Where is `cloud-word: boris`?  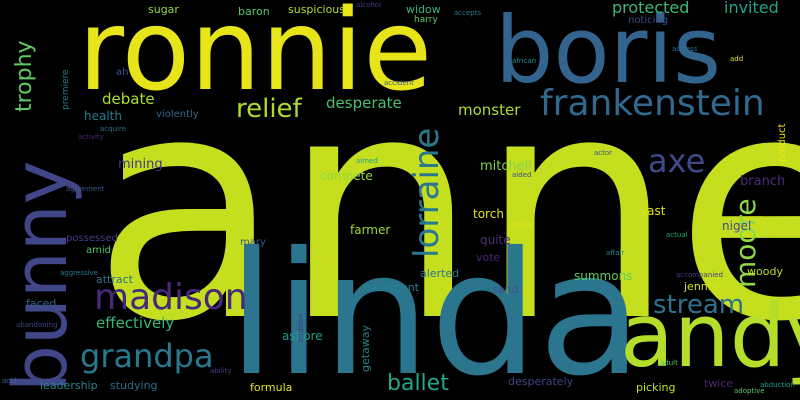
cloud-word: boris is located at coordinates (608, 52).